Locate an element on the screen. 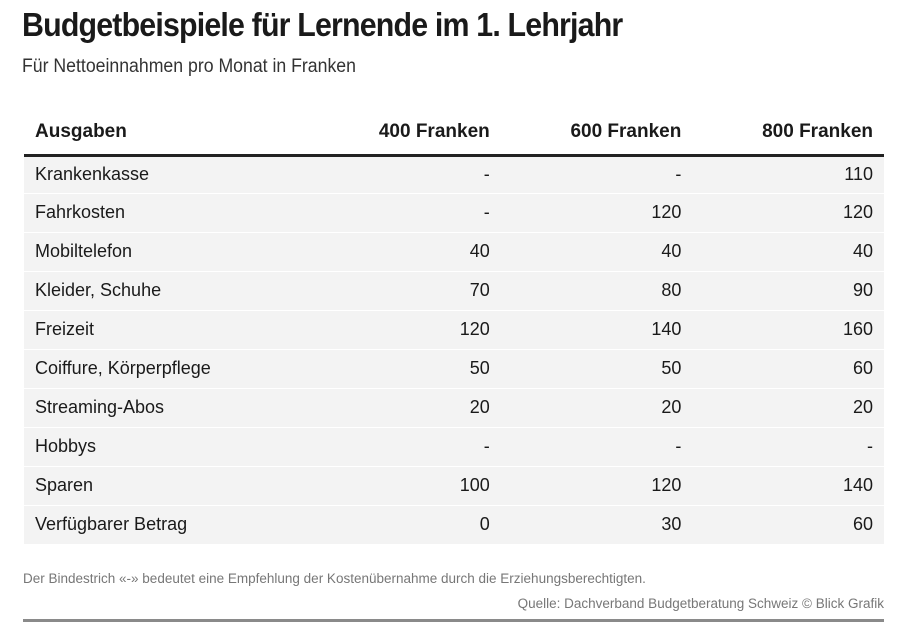 The width and height of the screenshot is (900, 629). cell-value-400: 50 is located at coordinates (405, 369).